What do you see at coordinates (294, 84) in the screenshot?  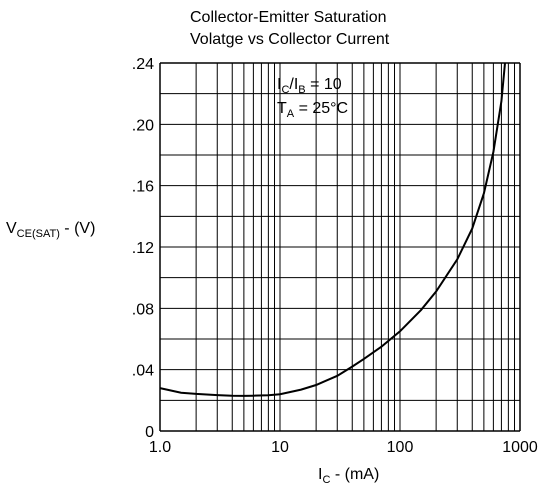 I see `annotation1-slash: /I` at bounding box center [294, 84].